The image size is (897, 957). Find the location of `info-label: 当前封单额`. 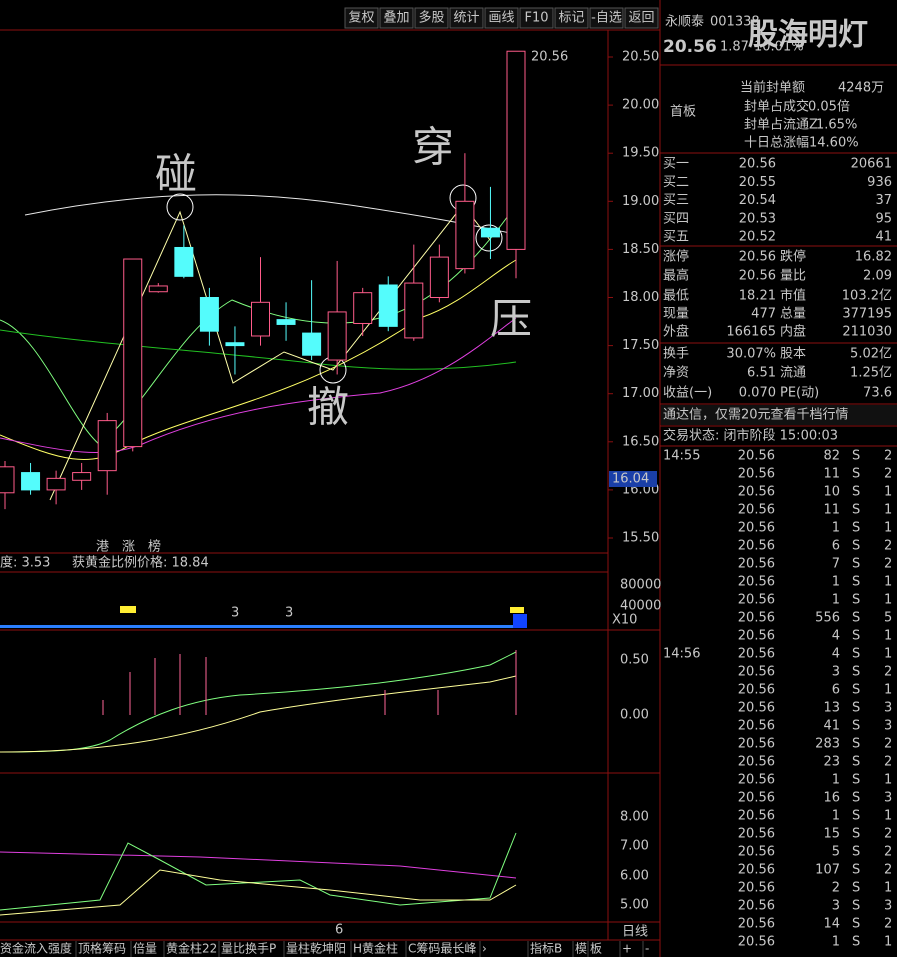

info-label: 当前封单额 is located at coordinates (772, 88).